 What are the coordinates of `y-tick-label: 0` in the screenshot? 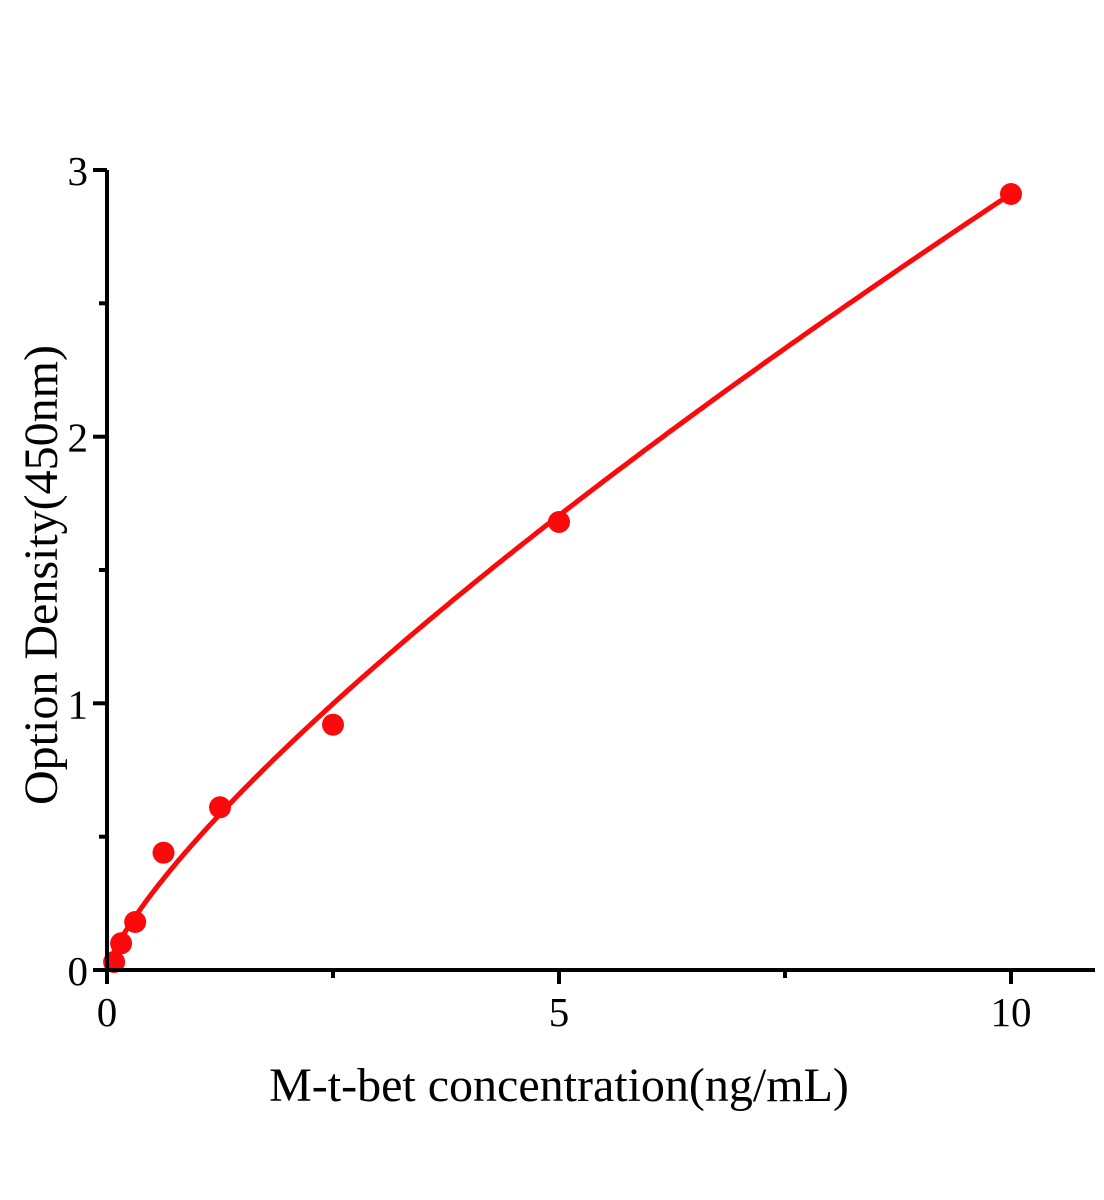 It's located at (78, 971).